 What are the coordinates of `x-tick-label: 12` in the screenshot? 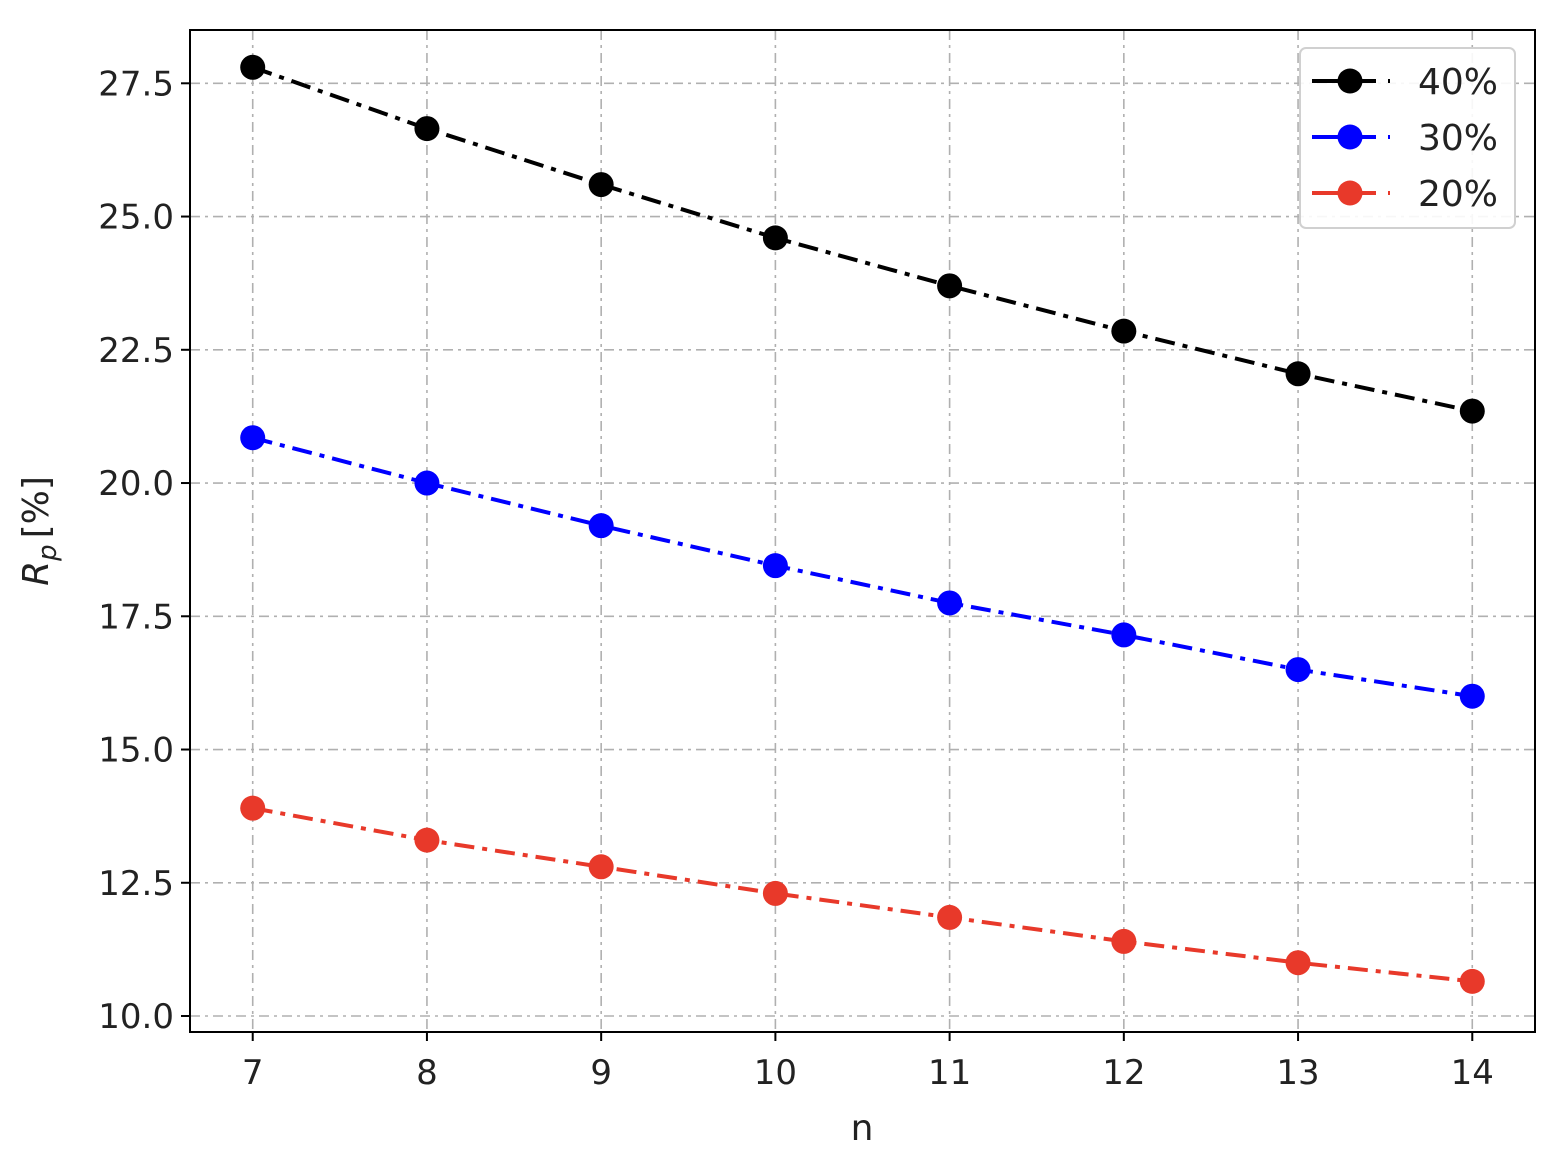 It's located at (1123, 1073).